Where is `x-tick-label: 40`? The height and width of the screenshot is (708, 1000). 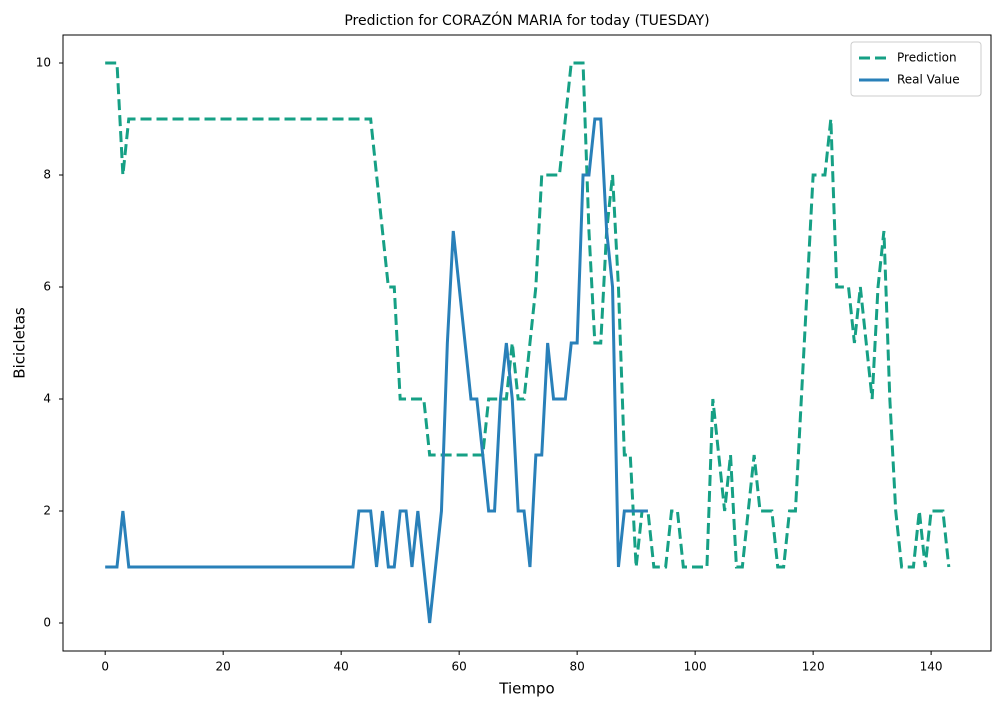 x-tick-label: 40 is located at coordinates (341, 667).